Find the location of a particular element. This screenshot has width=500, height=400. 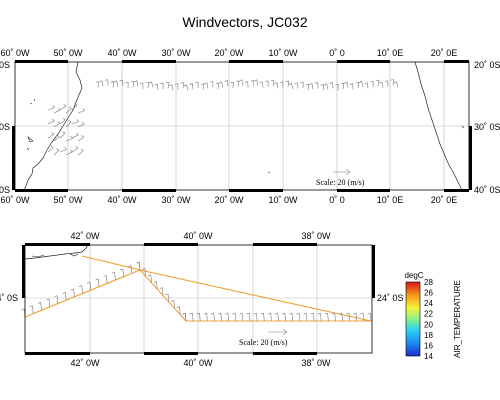

bottom-coastline is located at coordinates (56, 252).